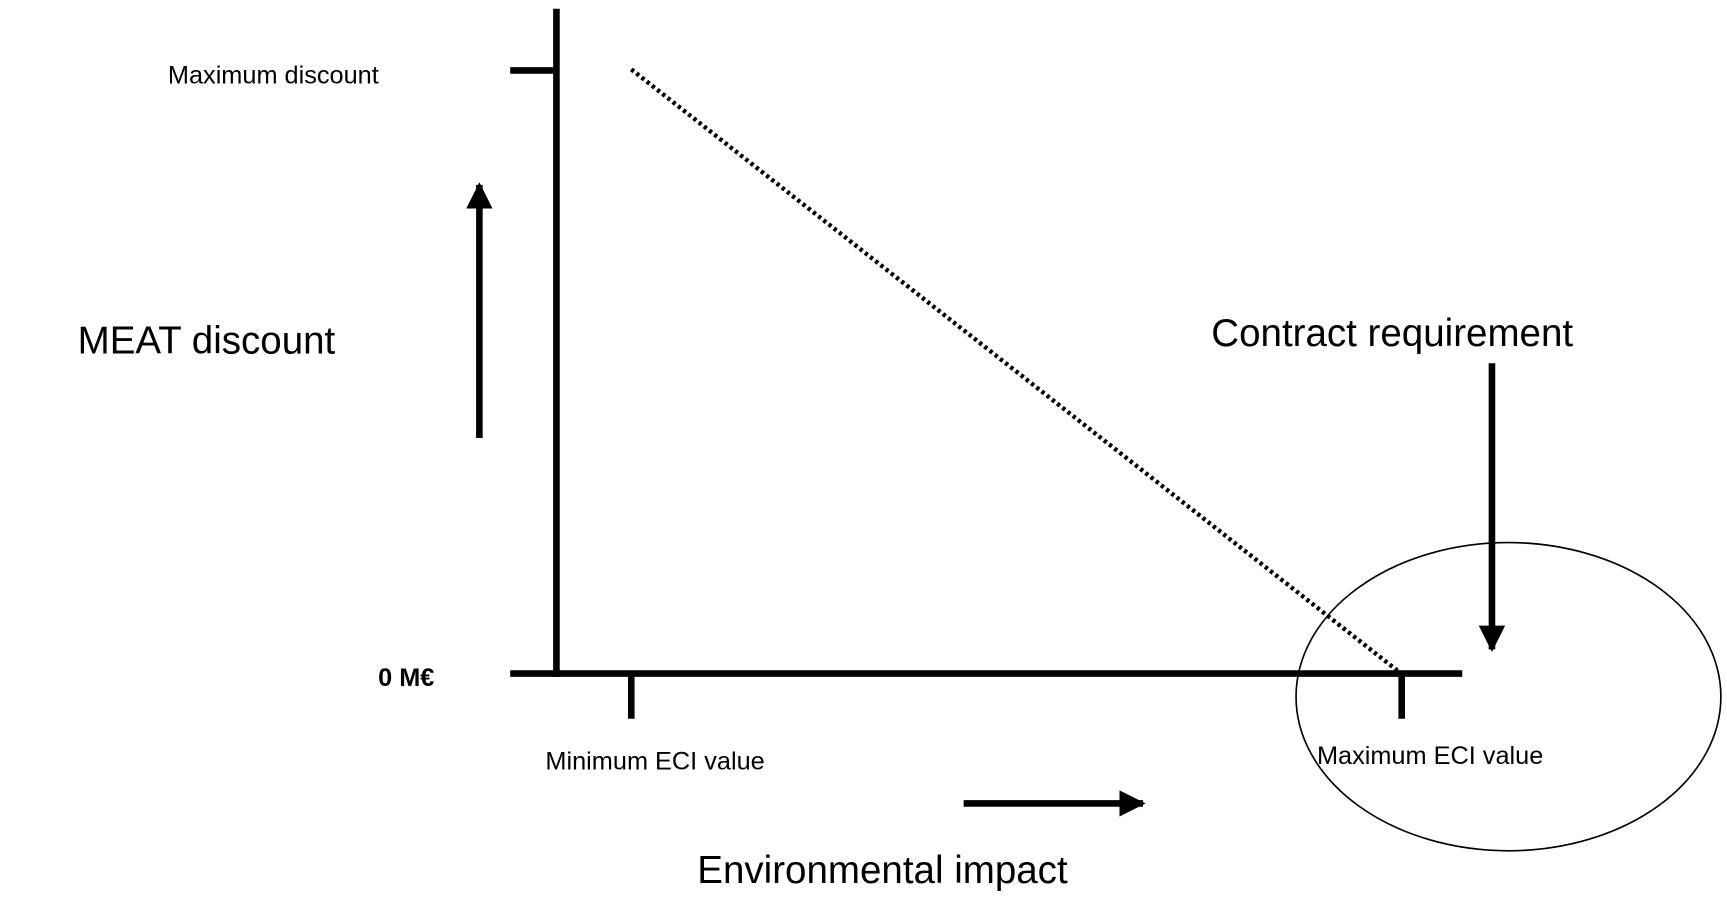 Image resolution: width=1727 pixels, height=897 pixels. Describe the element at coordinates (1392, 333) in the screenshot. I see `contract-label: Contract requirement` at that location.